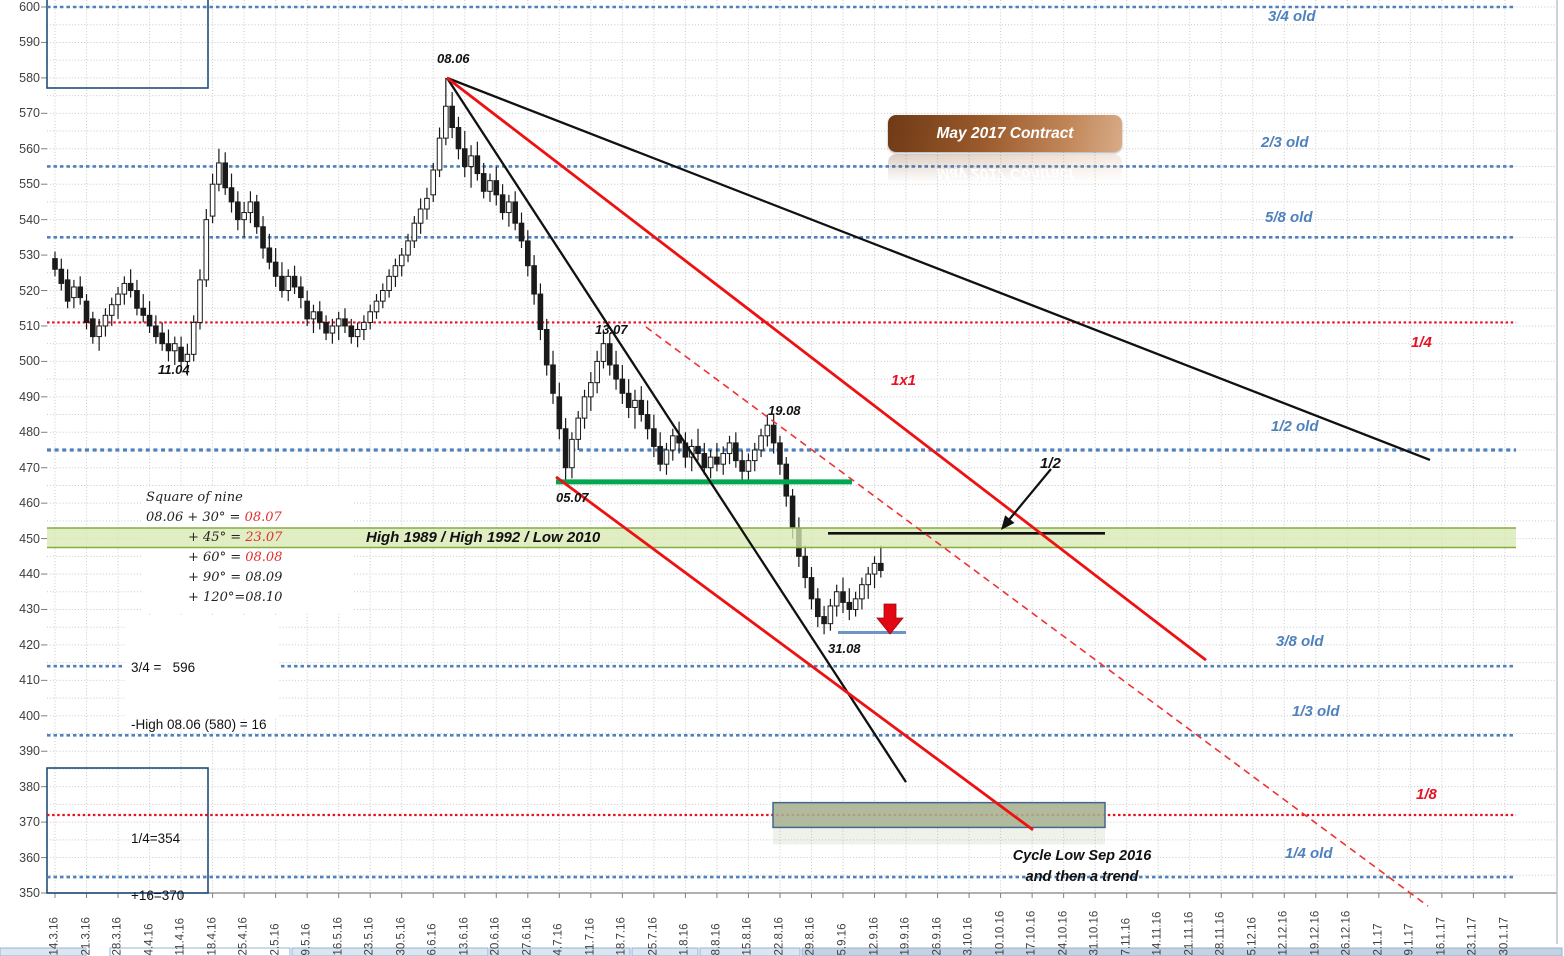 The height and width of the screenshot is (956, 1564). Describe the element at coordinates (890, 619) in the screenshot. I see `red-down-arrow` at that location.